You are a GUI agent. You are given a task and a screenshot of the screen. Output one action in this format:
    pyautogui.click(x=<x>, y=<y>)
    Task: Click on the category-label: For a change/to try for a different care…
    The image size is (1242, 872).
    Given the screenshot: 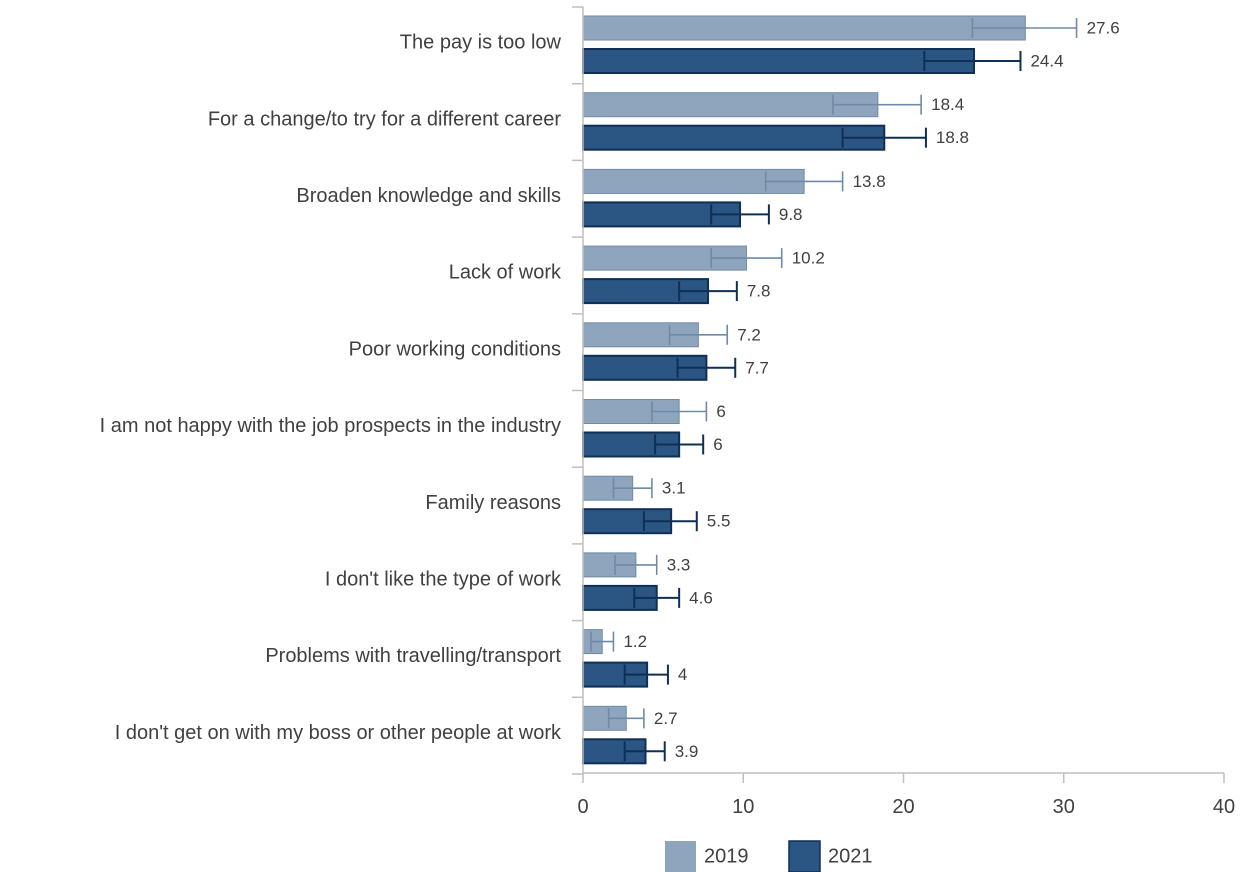 What is the action you would take?
    pyautogui.click(x=384, y=119)
    